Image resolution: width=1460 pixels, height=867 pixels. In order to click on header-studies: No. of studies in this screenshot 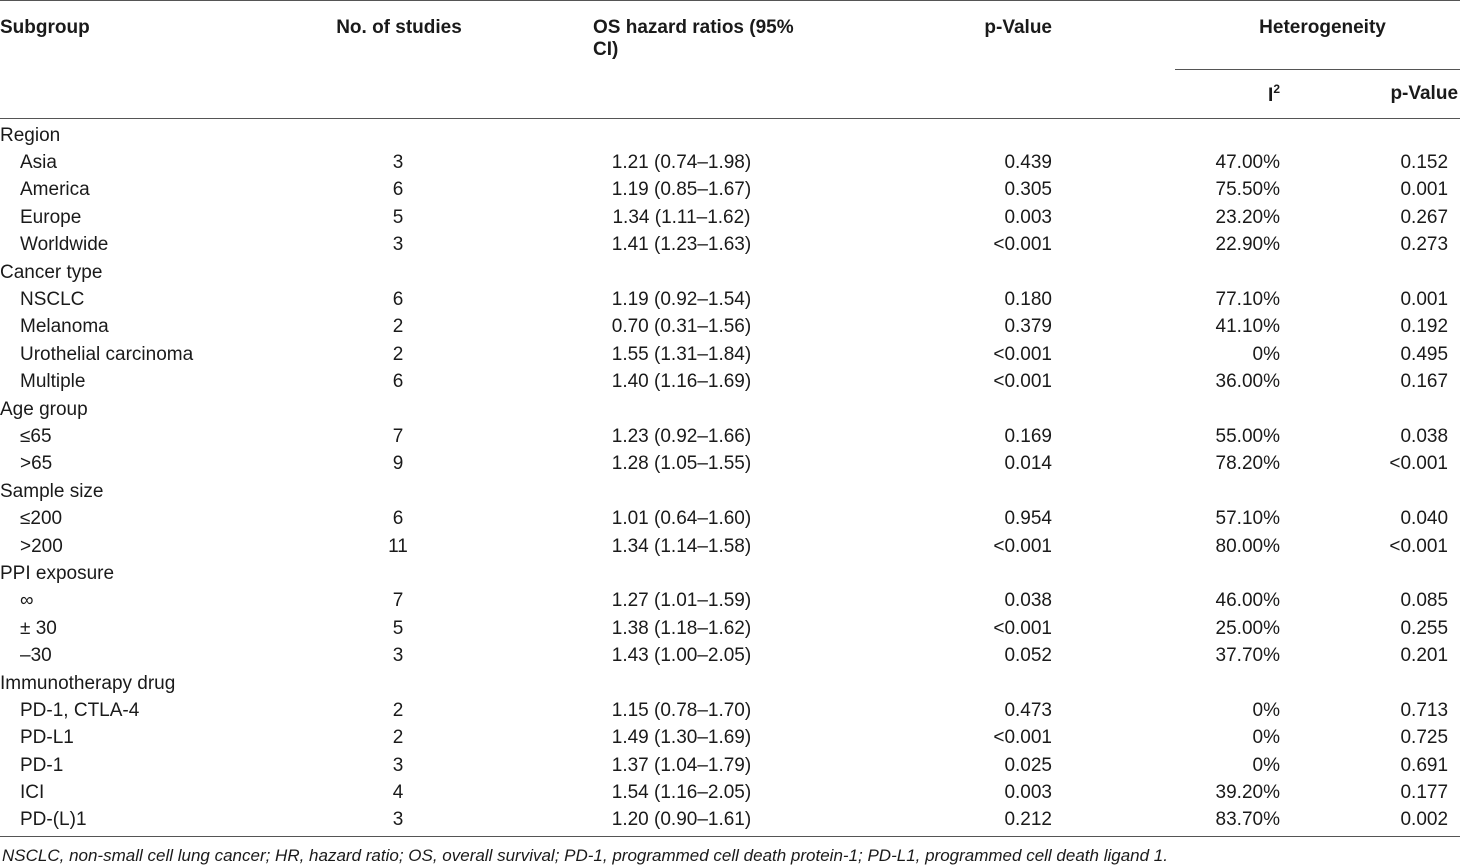, I will do `click(398, 59)`.